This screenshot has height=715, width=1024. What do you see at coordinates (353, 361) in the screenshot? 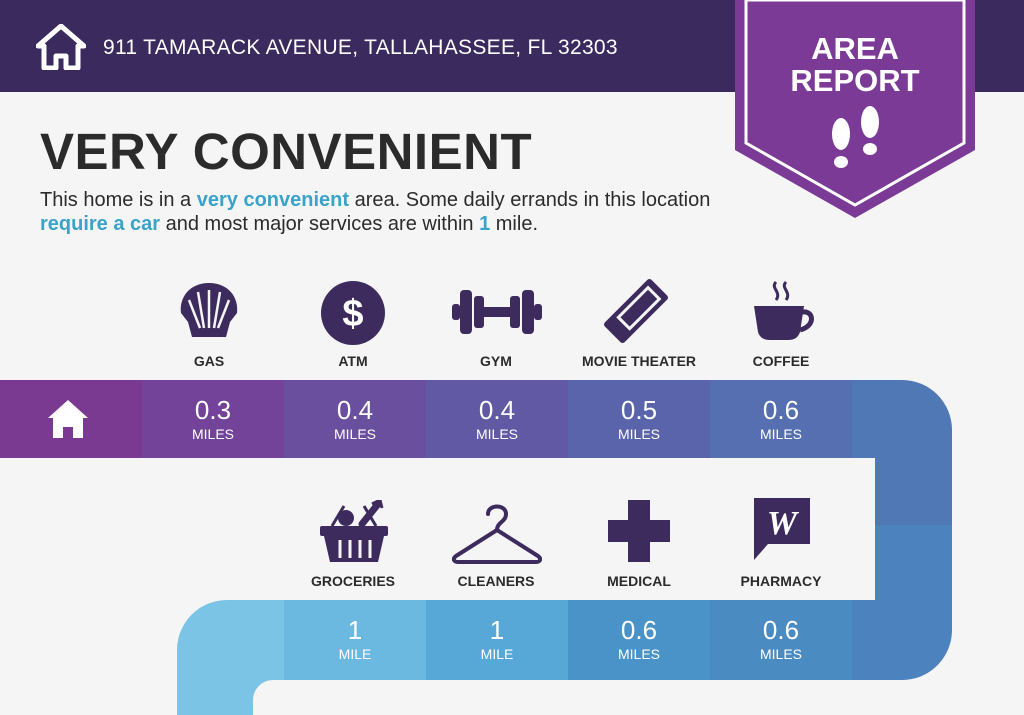
I see `amenity-label-atm: ATM` at bounding box center [353, 361].